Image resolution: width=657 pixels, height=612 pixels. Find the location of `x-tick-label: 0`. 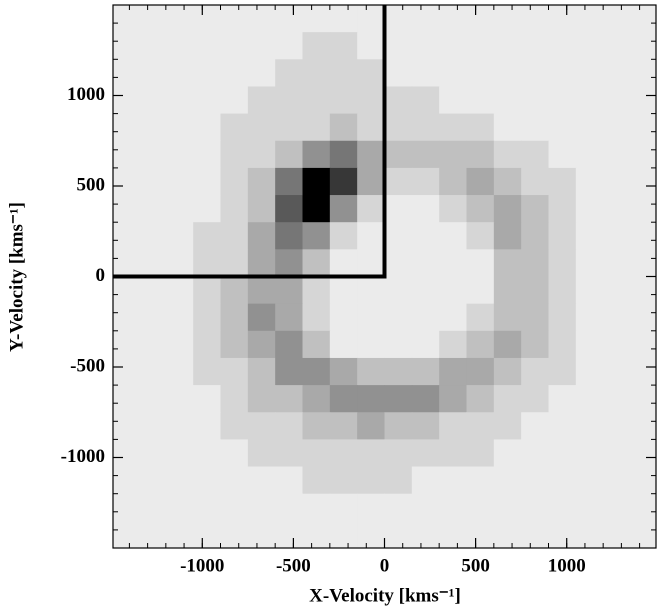

x-tick-label: 0 is located at coordinates (385, 565).